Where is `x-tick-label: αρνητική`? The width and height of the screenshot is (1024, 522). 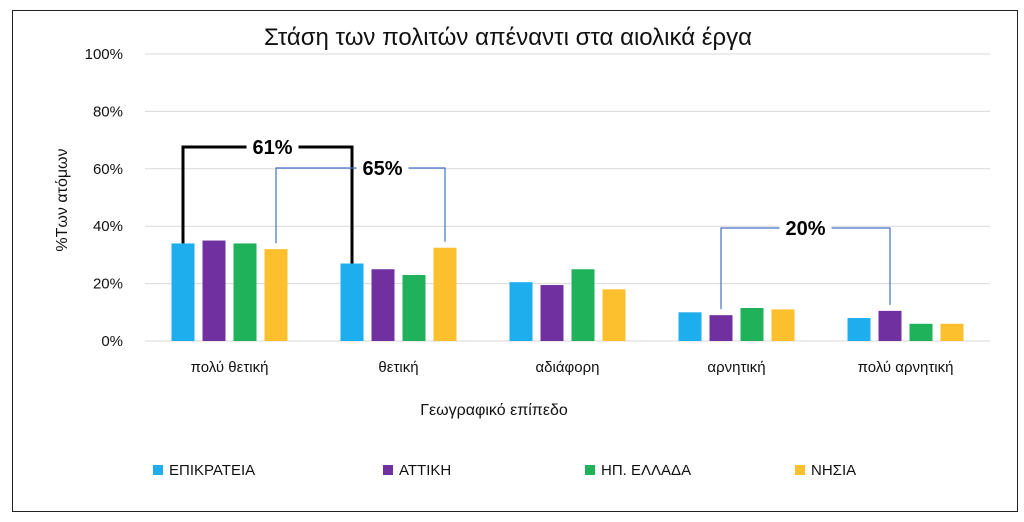
x-tick-label: αρνητική is located at coordinates (736, 367).